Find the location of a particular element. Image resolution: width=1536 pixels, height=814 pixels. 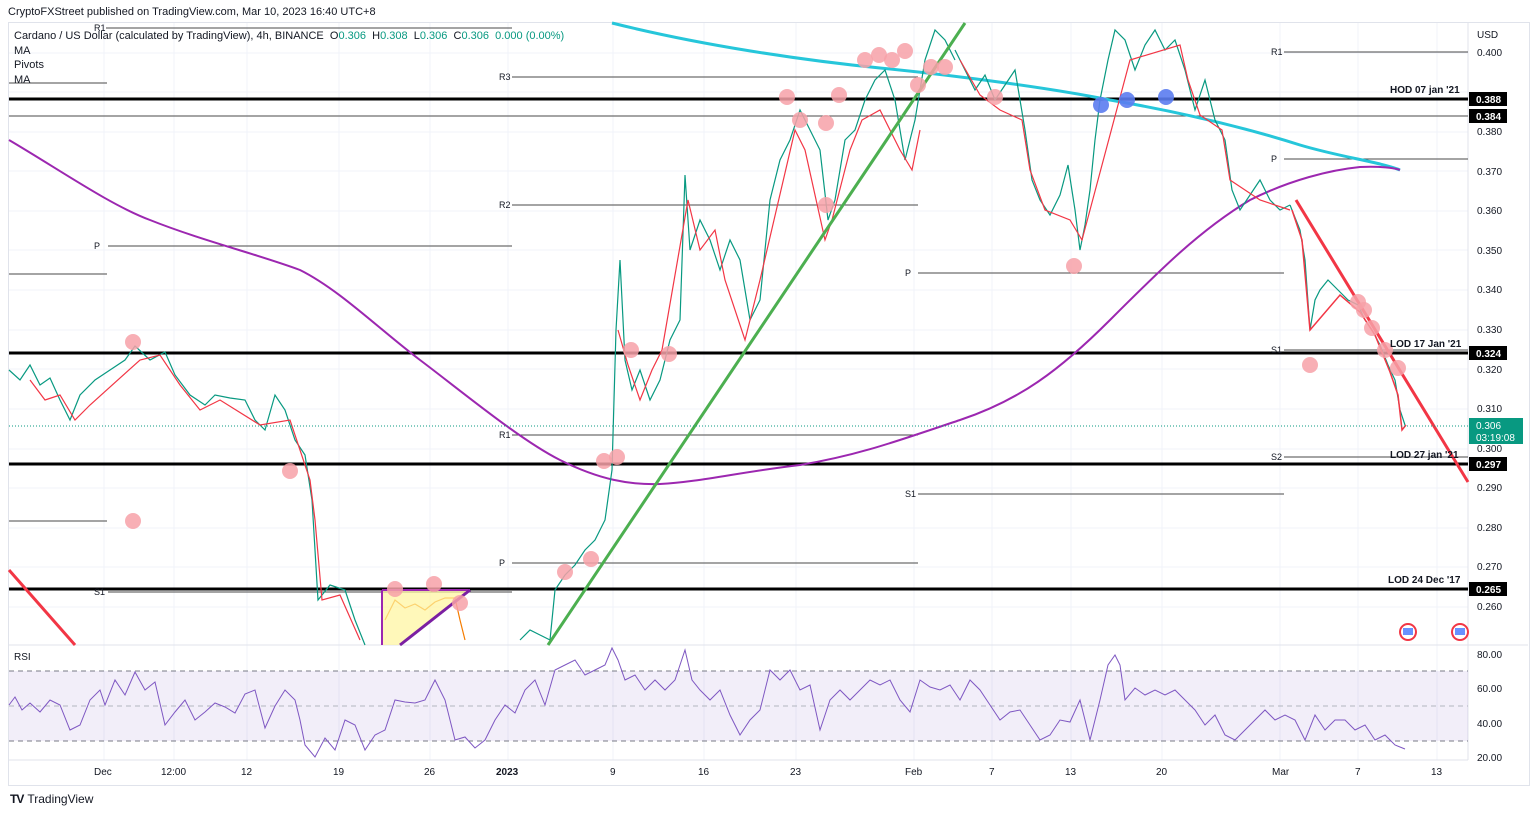

svg-text: 0.260 is located at coordinates (1489, 607).